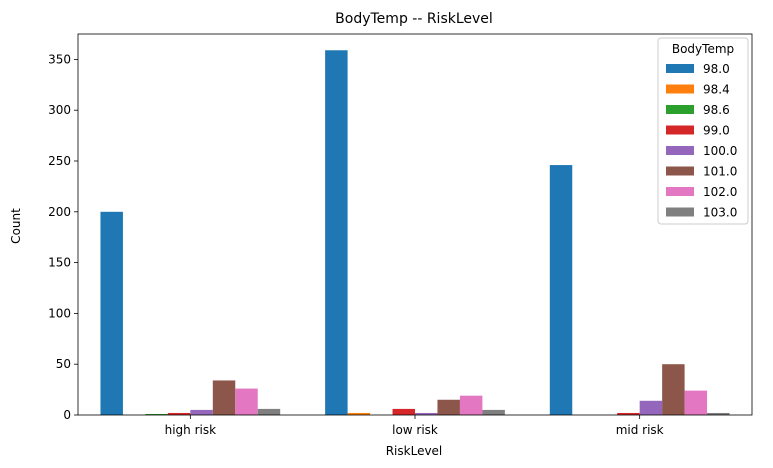 The image size is (773, 468). What do you see at coordinates (720, 151) in the screenshot?
I see `legend-label: 100.0` at bounding box center [720, 151].